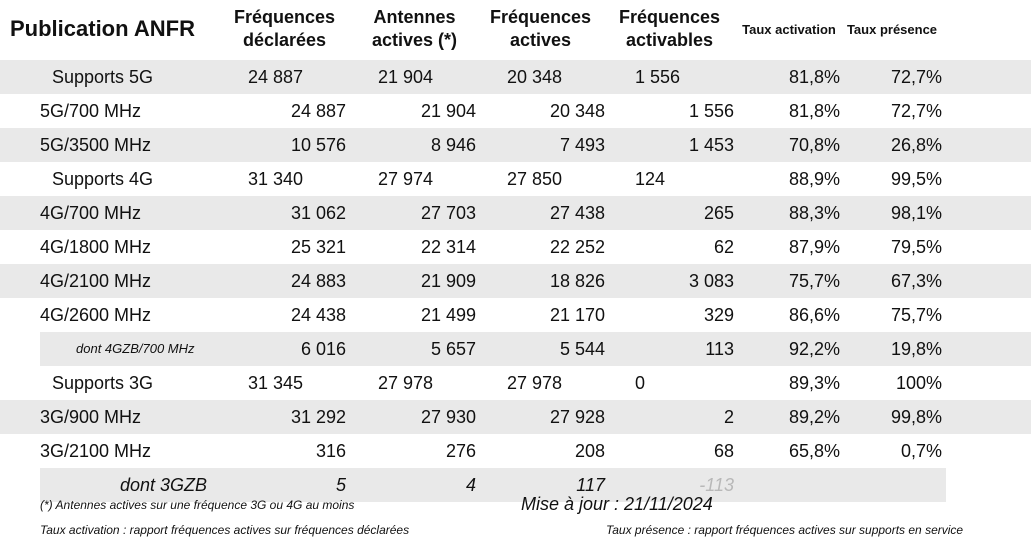  I want to click on row-label: dont 3GZB, so click(164, 485).